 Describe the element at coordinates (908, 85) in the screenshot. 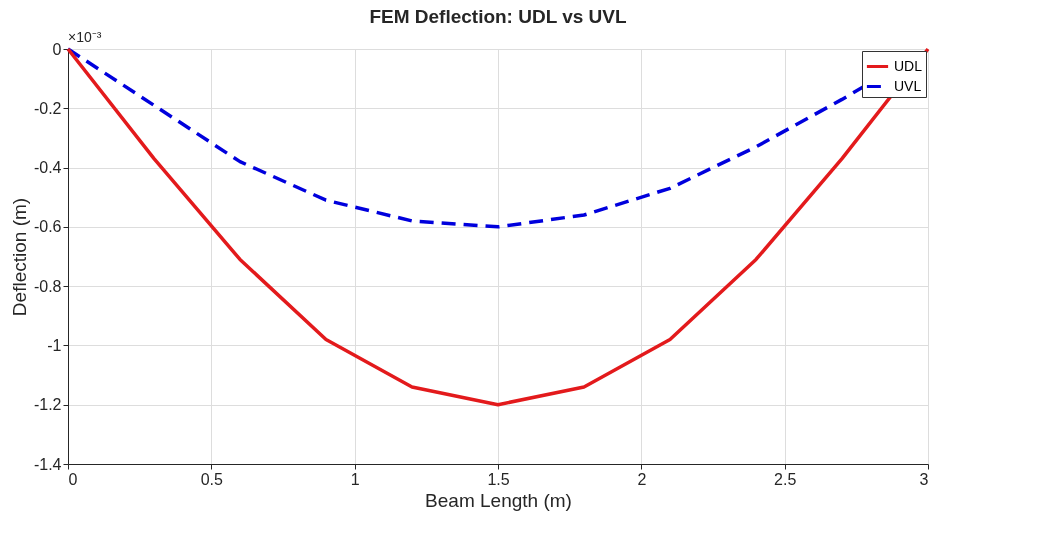

I see `legend-label: UVL` at that location.